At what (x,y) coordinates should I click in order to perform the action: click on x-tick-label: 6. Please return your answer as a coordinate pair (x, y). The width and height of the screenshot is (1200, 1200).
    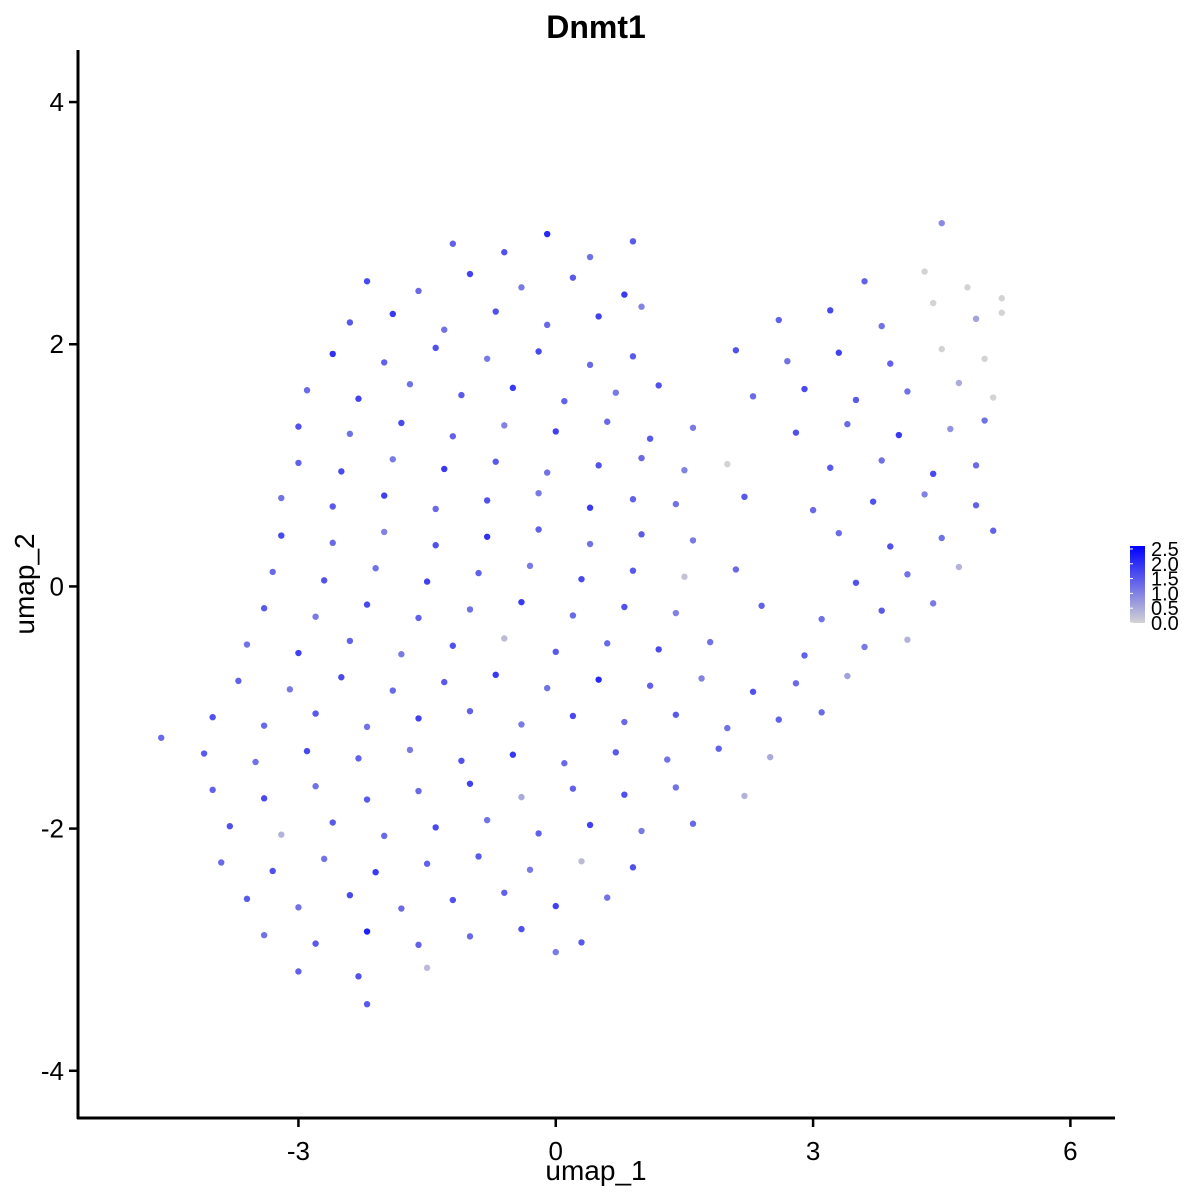
    Looking at the image, I should click on (1070, 1151).